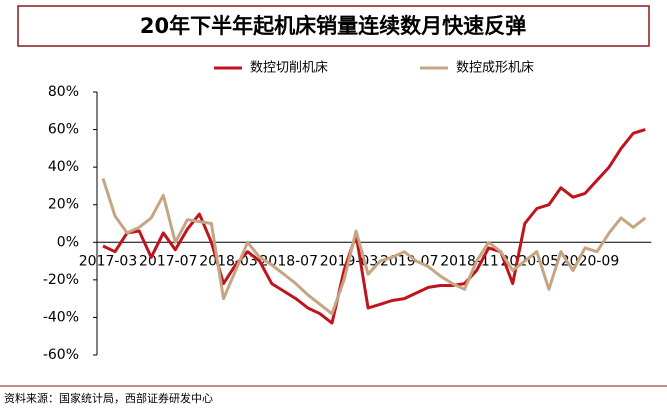  What do you see at coordinates (61, 355) in the screenshot?
I see `y-tick-label: -60%` at bounding box center [61, 355].